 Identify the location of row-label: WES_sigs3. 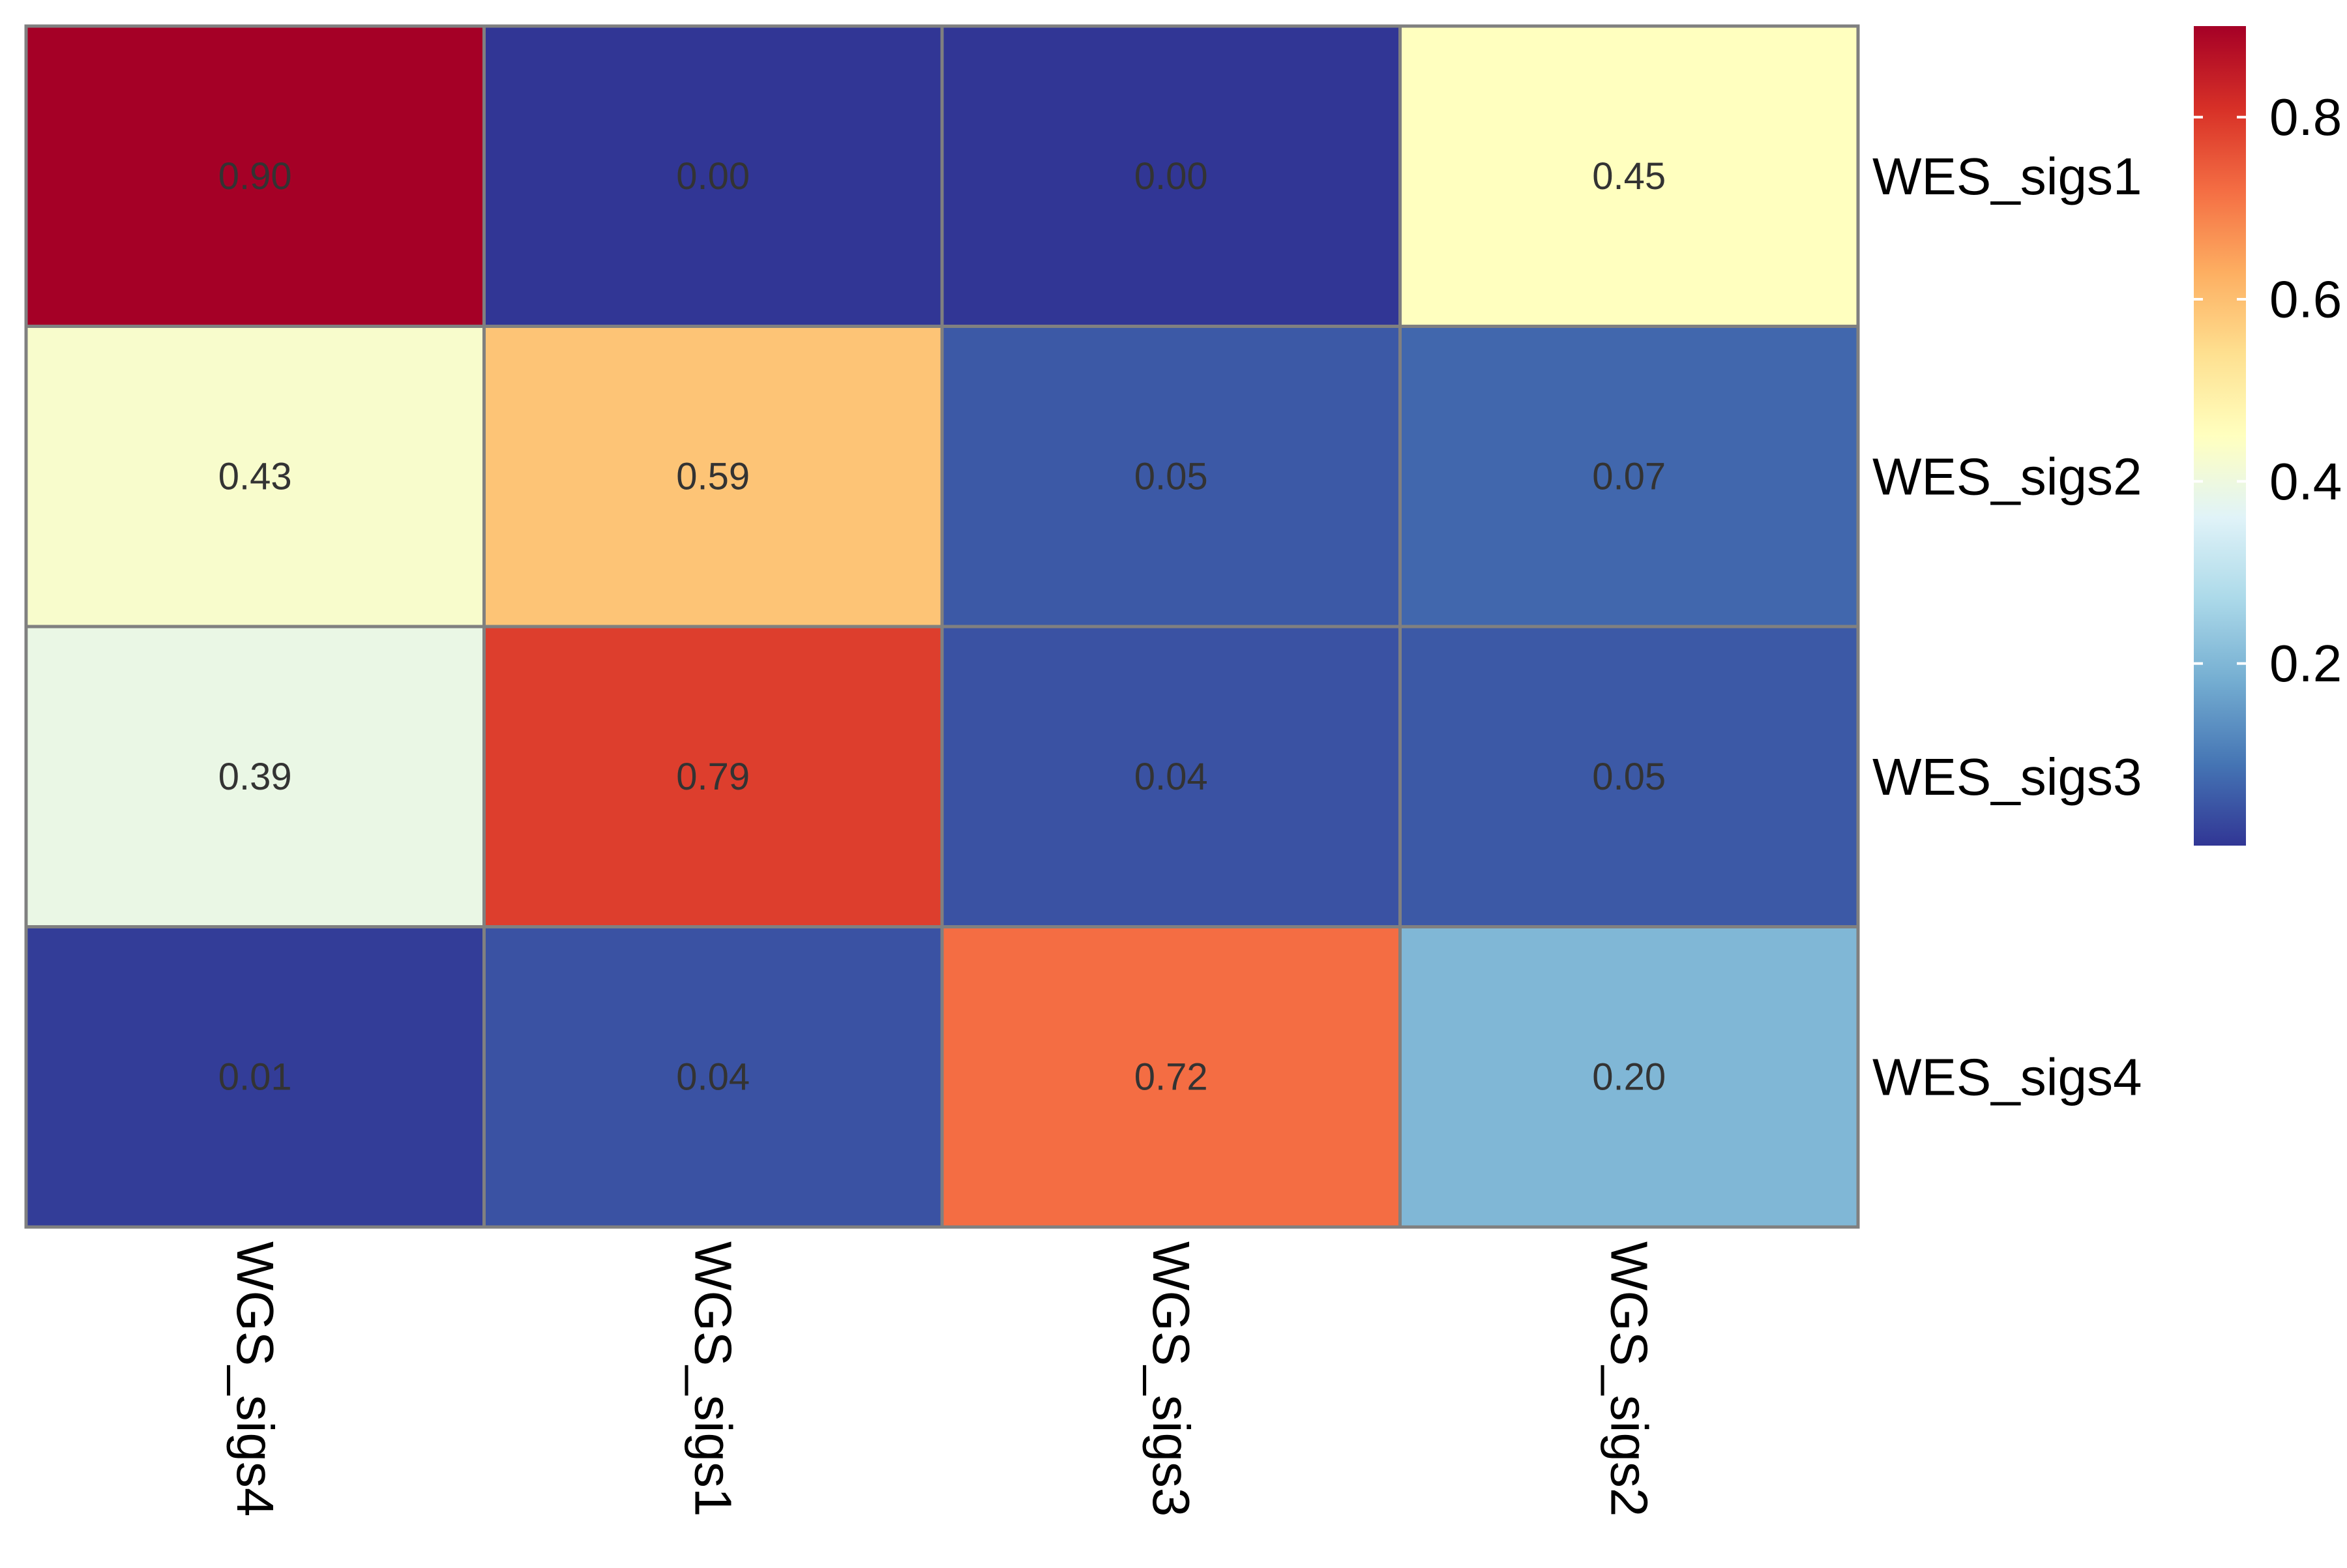
(2007, 777).